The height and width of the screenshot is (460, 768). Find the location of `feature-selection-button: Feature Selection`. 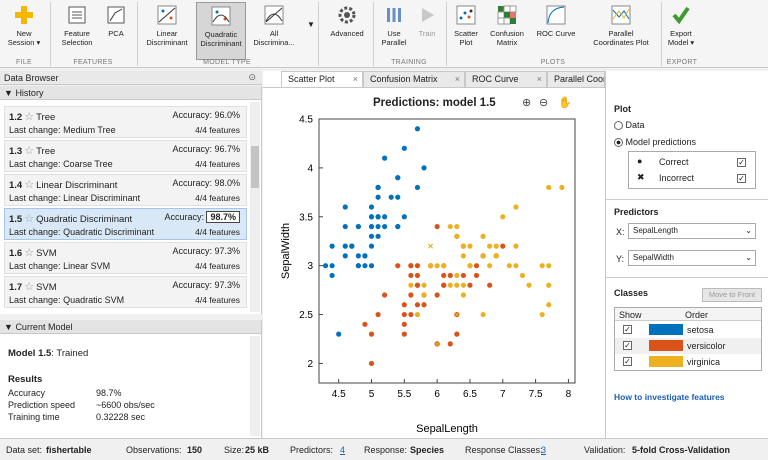

feature-selection-button: Feature Selection is located at coordinates (77, 31).